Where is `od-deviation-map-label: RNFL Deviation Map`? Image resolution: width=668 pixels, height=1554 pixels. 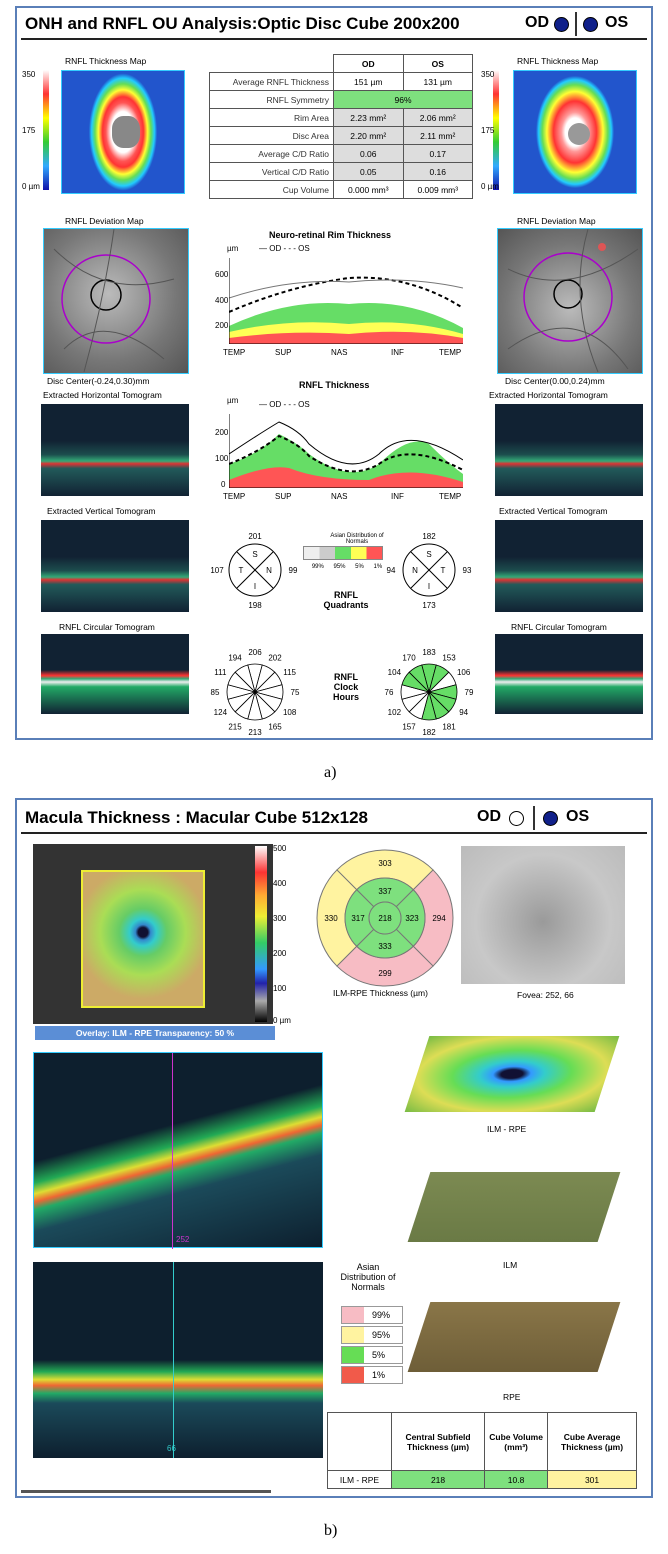
od-deviation-map-label: RNFL Deviation Map is located at coordinates (104, 221).